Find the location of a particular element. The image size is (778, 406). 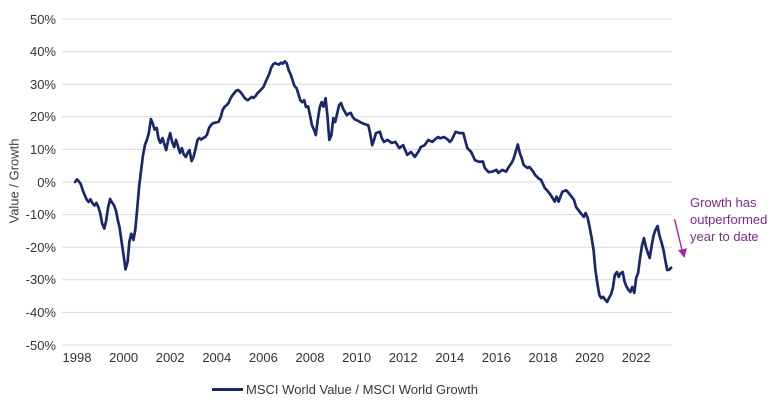

x-tick-label: 2012 is located at coordinates (403, 357).